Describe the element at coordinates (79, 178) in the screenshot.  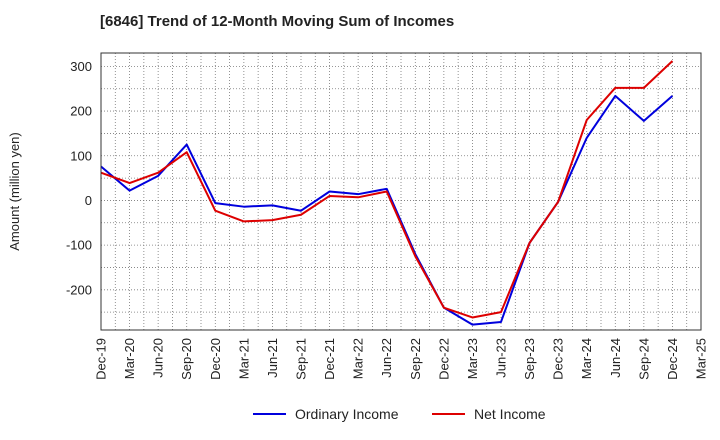
I see `y-tick-labels: -200 -100 0 100 200 300` at that location.